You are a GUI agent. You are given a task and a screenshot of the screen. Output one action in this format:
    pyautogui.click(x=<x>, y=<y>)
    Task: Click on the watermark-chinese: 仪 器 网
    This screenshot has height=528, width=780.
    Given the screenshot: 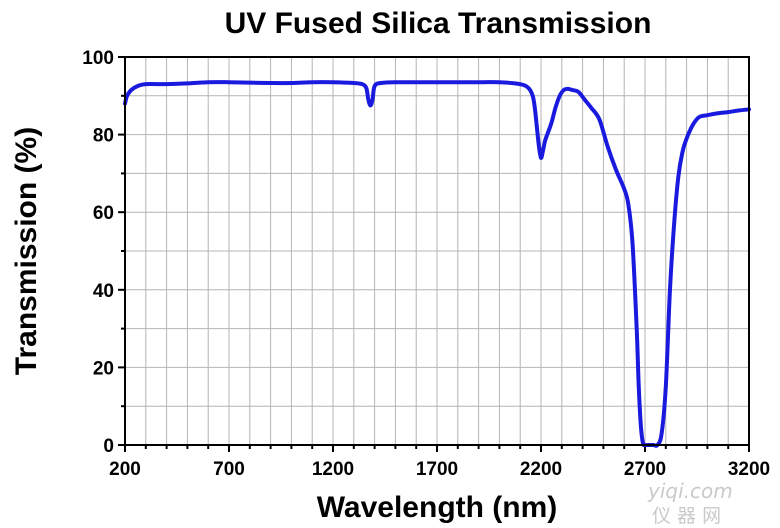 What is the action you would take?
    pyautogui.click(x=686, y=516)
    